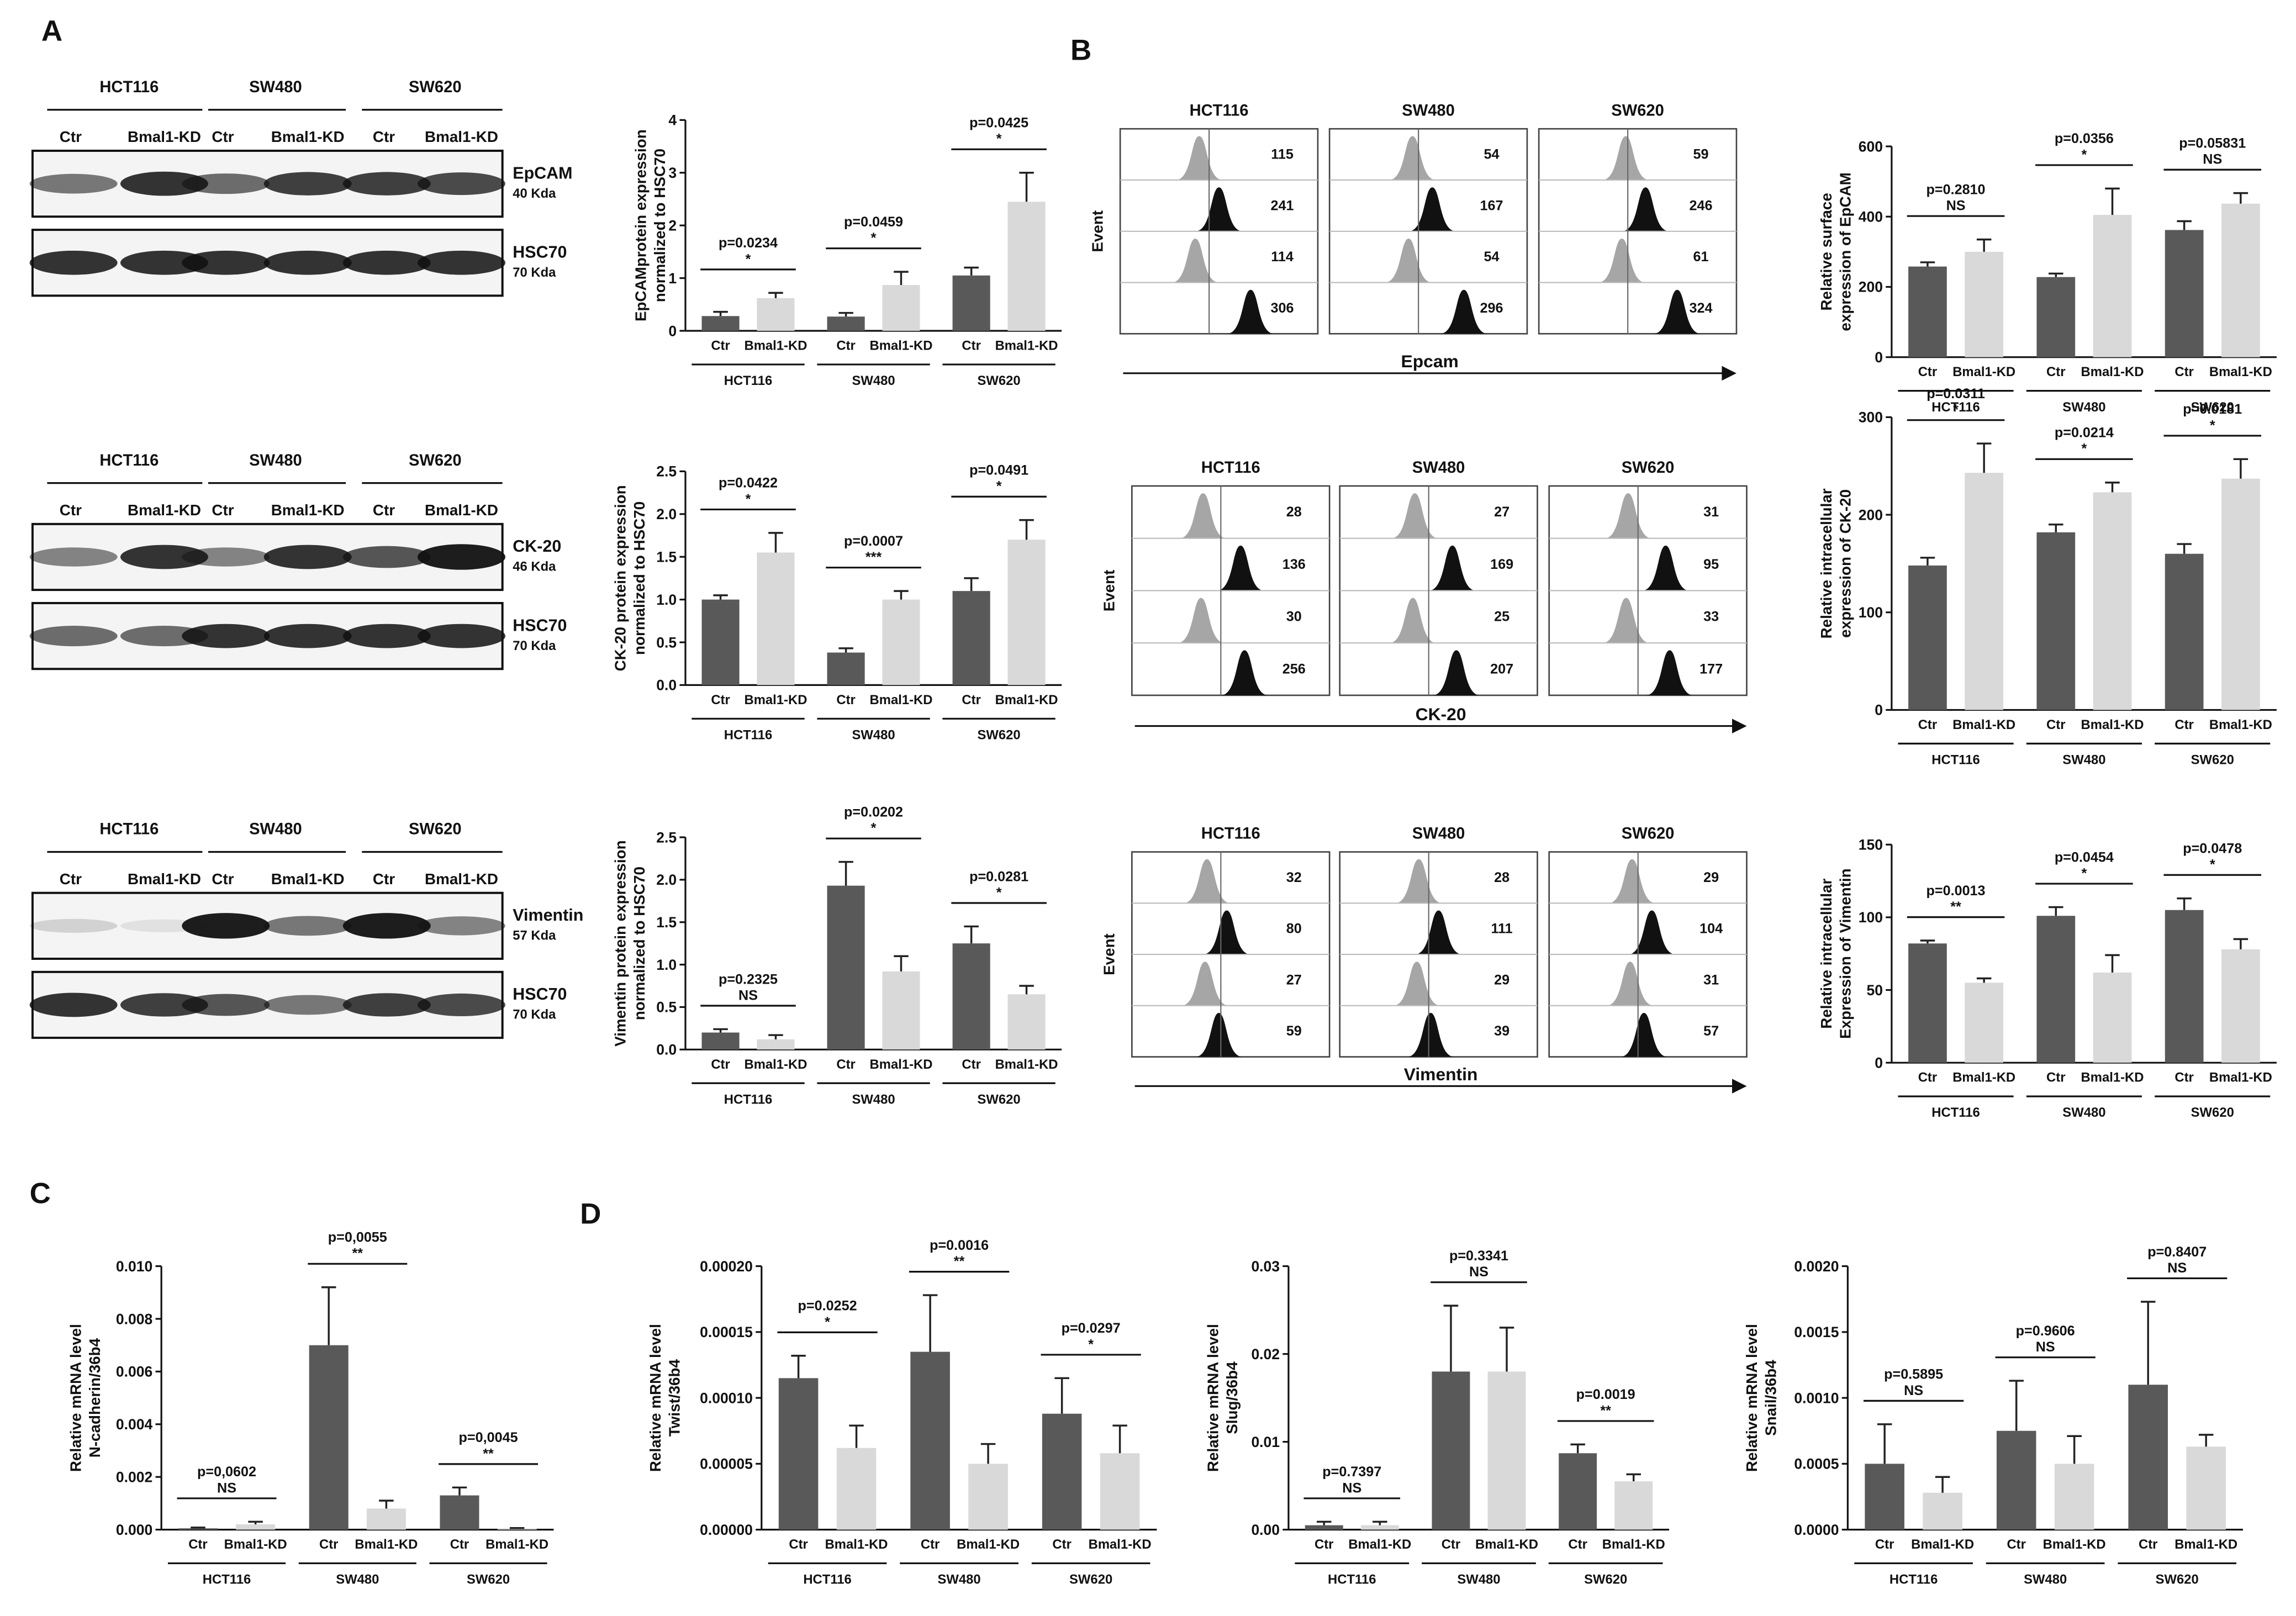  Describe the element at coordinates (1827, 251) in the screenshot. I see `y-axis-label: Relative surface` at that location.